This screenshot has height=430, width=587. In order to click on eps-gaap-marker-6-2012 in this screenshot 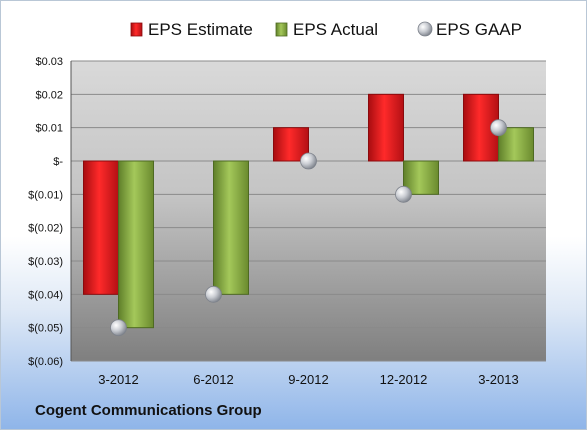, I will do `click(213, 294)`.